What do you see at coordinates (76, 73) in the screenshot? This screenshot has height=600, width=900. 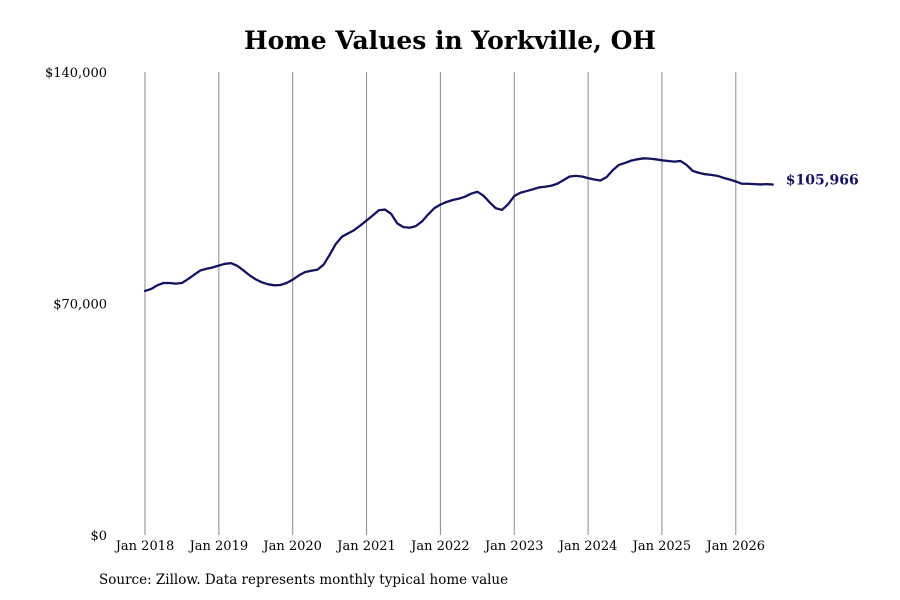 I see `y-tick-label: $140,000` at bounding box center [76, 73].